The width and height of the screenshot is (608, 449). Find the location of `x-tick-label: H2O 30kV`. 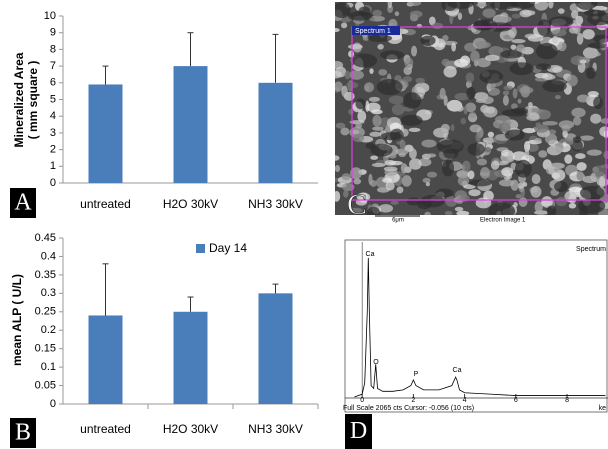

x-tick-label: H2O 30kV is located at coordinates (190, 204).